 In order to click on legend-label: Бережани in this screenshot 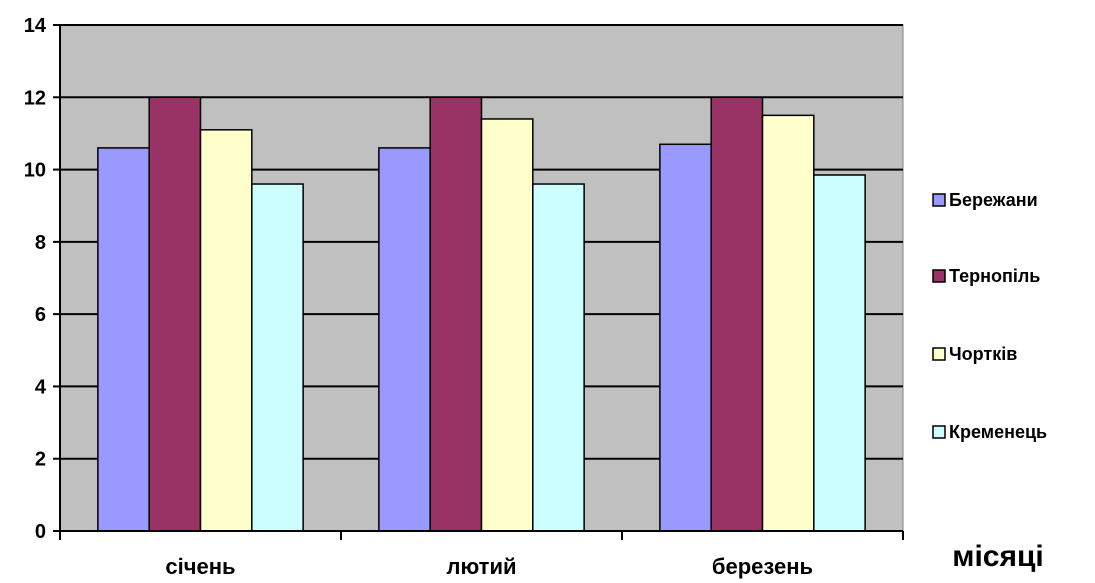, I will do `click(993, 200)`.